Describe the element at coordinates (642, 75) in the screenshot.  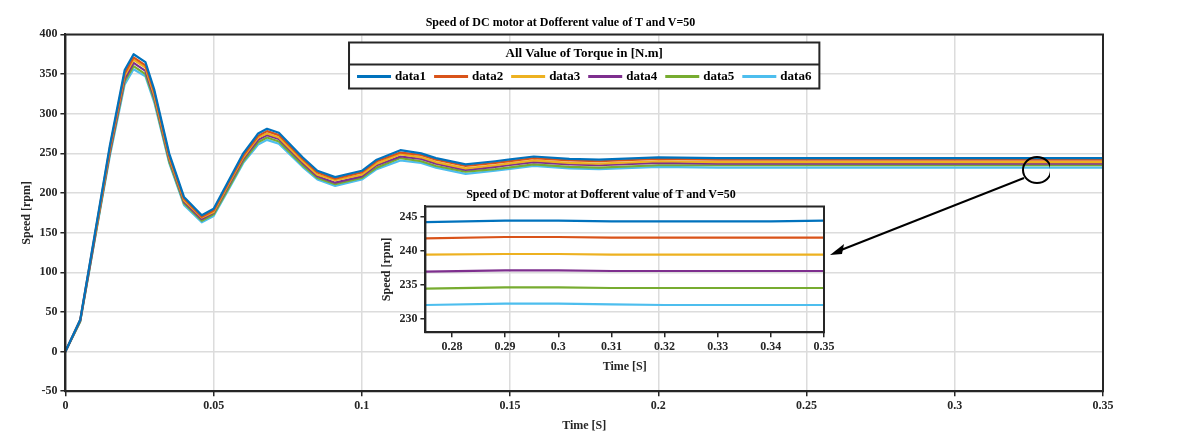
I see `legend-label: data4` at that location.